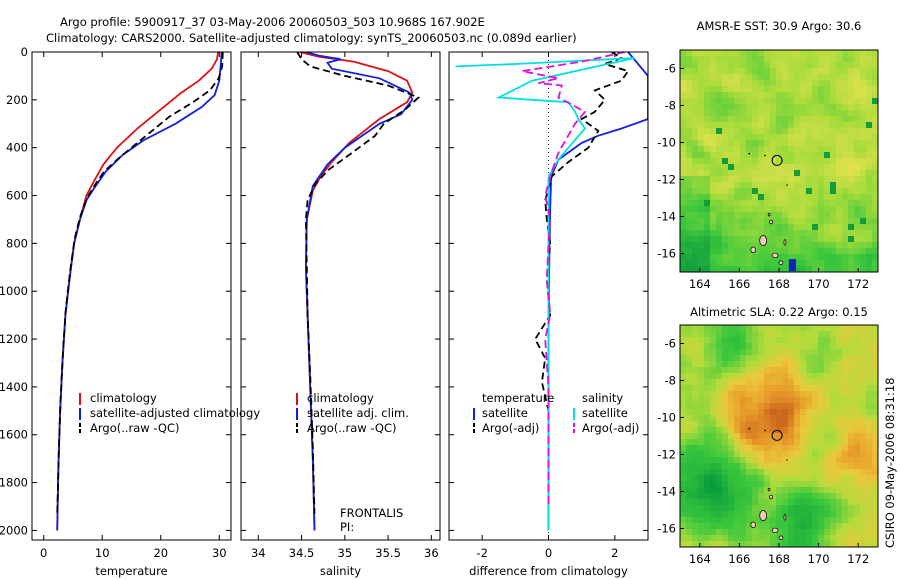 This screenshot has height=580, width=900. What do you see at coordinates (160, 553) in the screenshot?
I see `x-tick-label: 20` at bounding box center [160, 553].